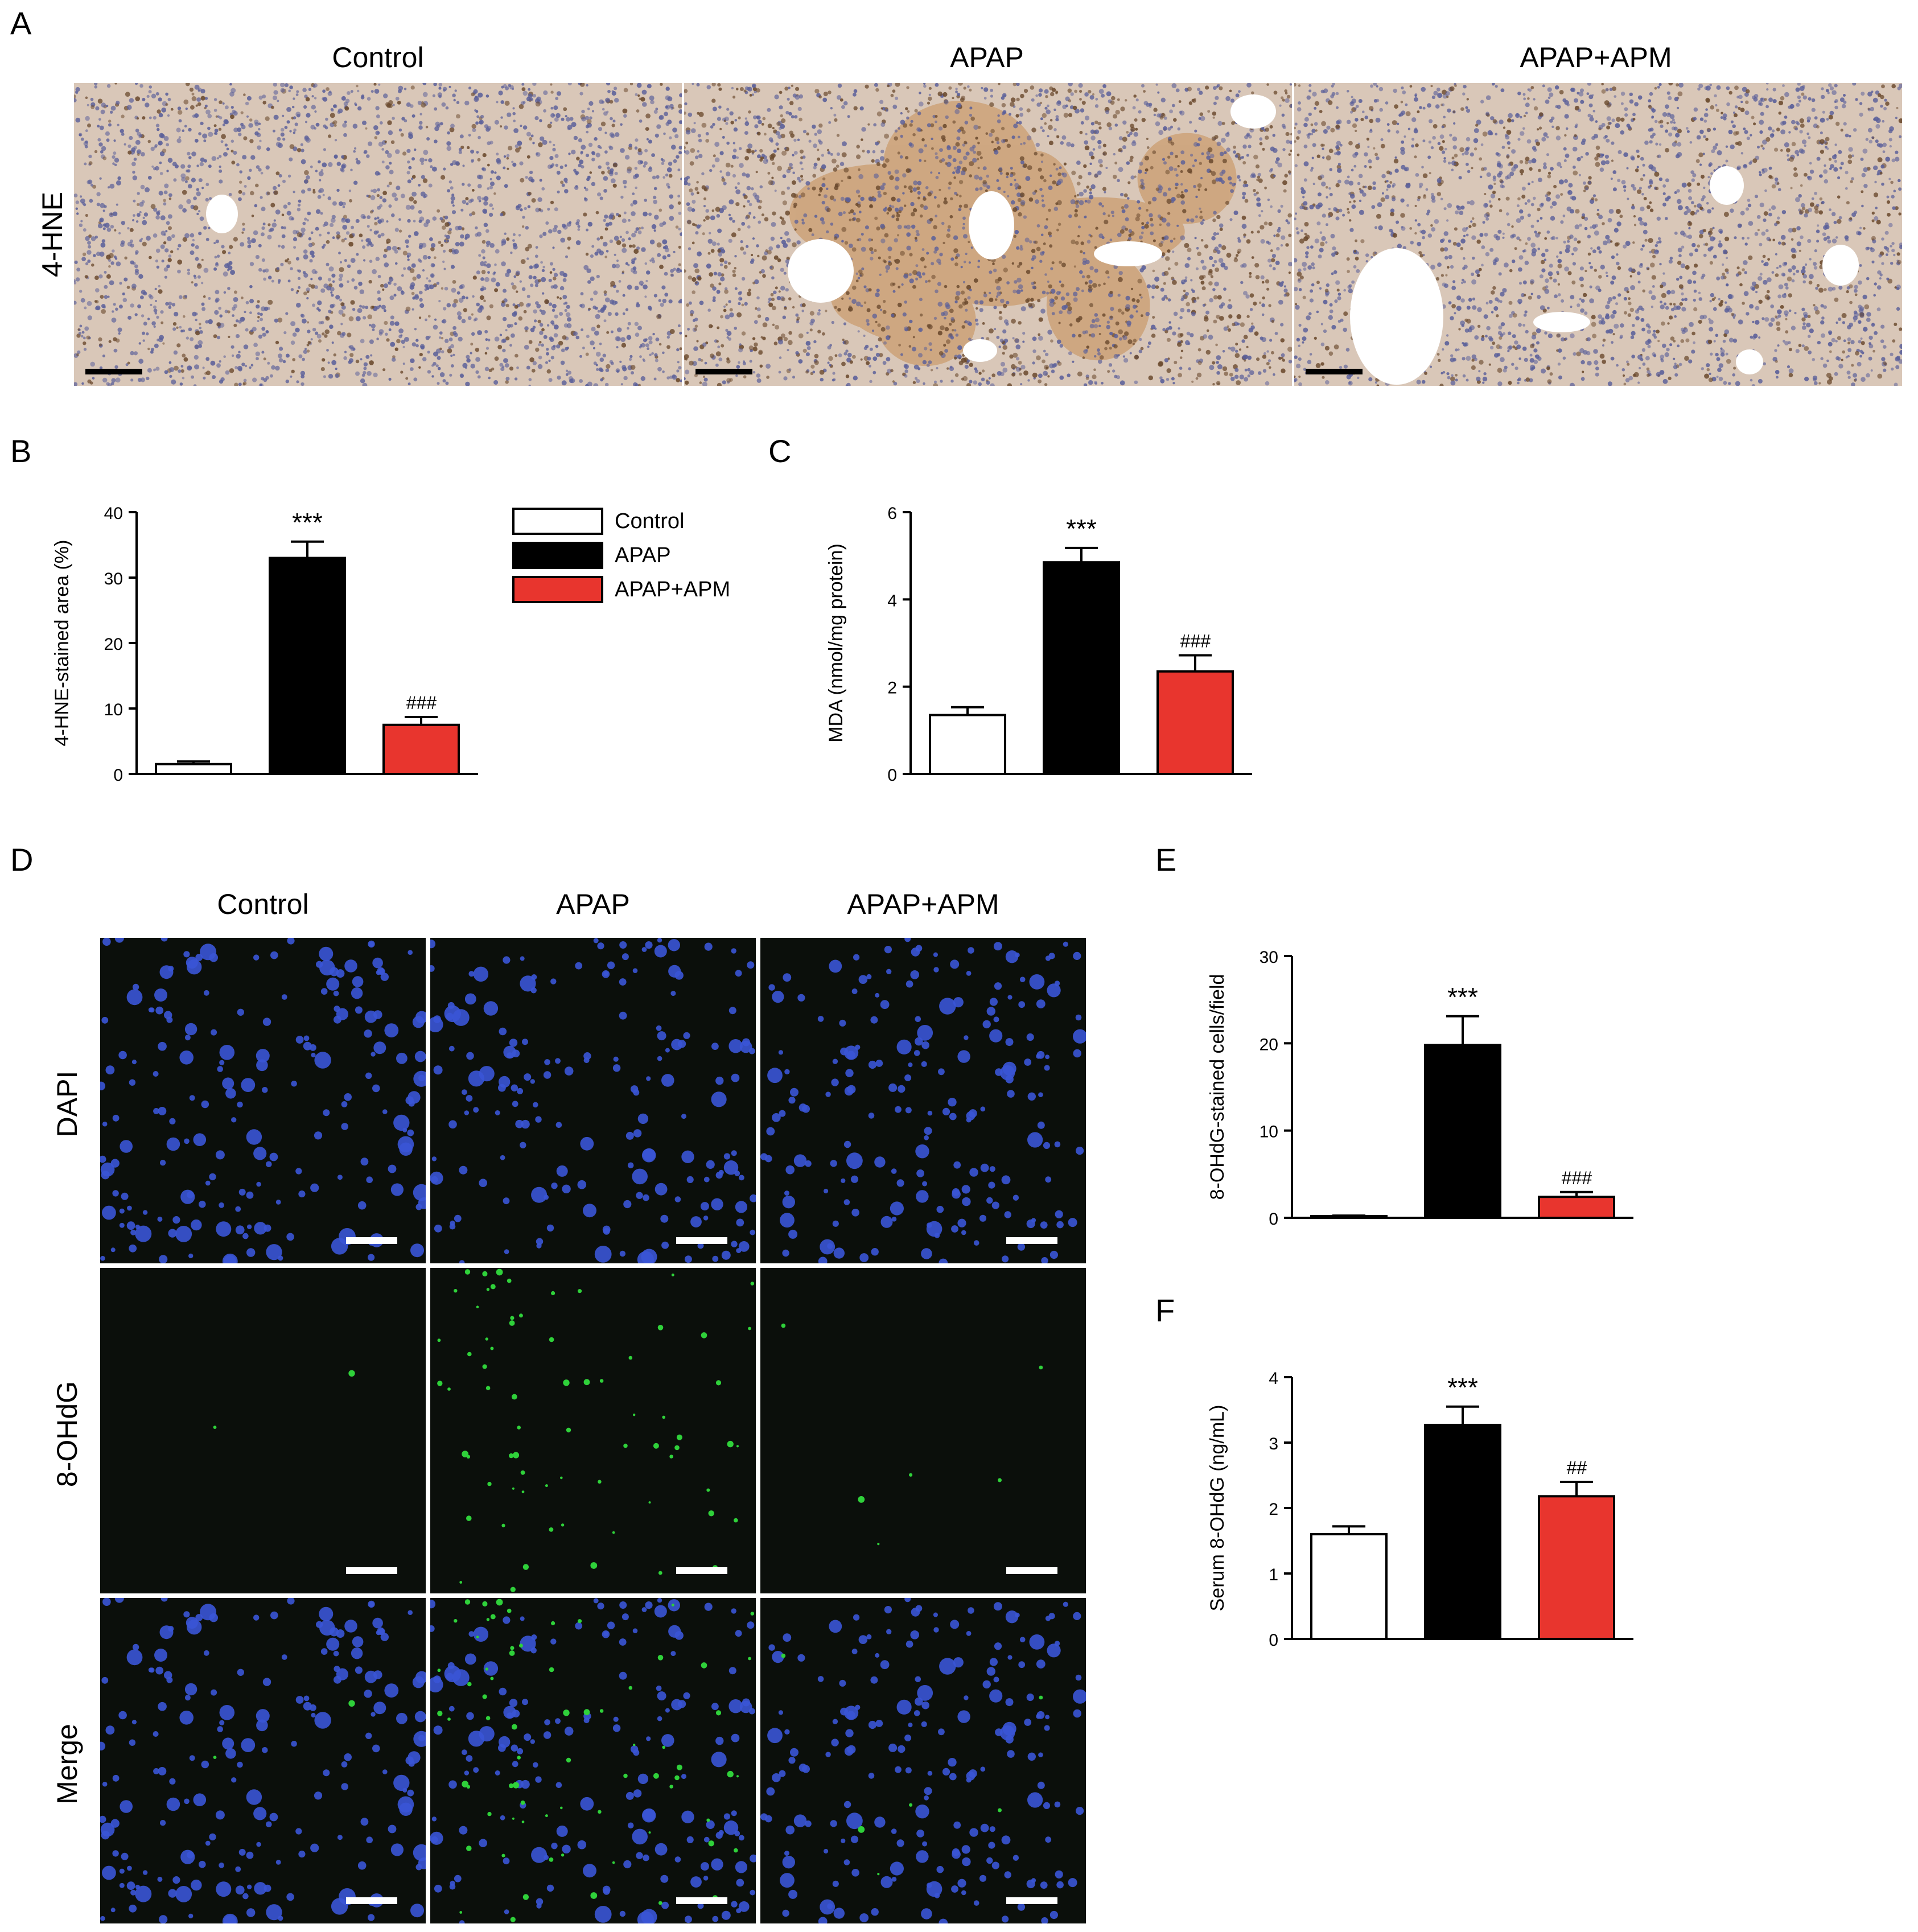  I want to click on y-axis-label: Serum 8-OHdG (ng/mL), so click(1217, 1508).